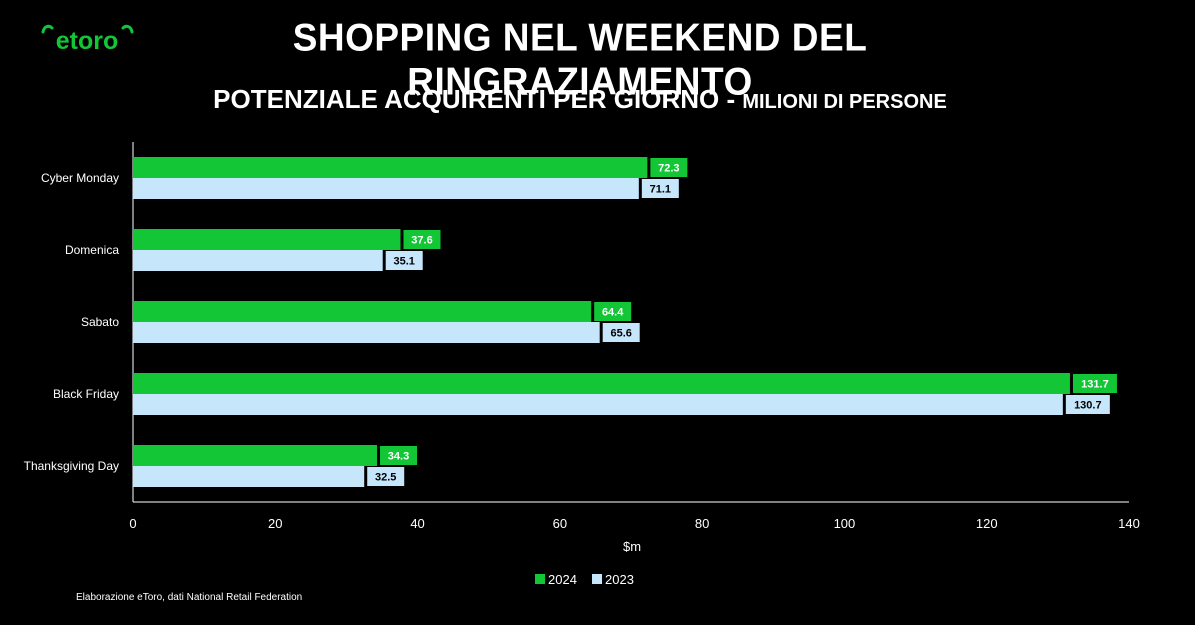 Image resolution: width=1195 pixels, height=625 pixels. Describe the element at coordinates (92, 250) in the screenshot. I see `category-label: Domenica` at that location.